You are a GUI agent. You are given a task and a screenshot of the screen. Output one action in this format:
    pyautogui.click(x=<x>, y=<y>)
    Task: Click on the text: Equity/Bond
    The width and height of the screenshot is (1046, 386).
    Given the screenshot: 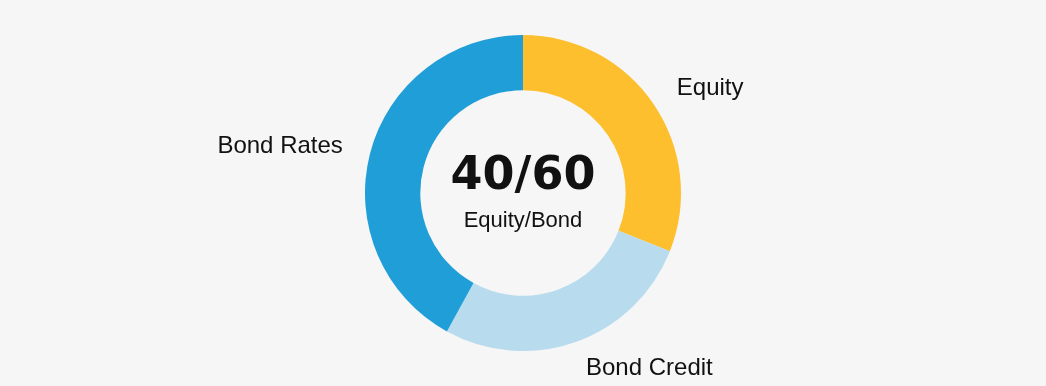 What is the action you would take?
    pyautogui.click(x=523, y=220)
    